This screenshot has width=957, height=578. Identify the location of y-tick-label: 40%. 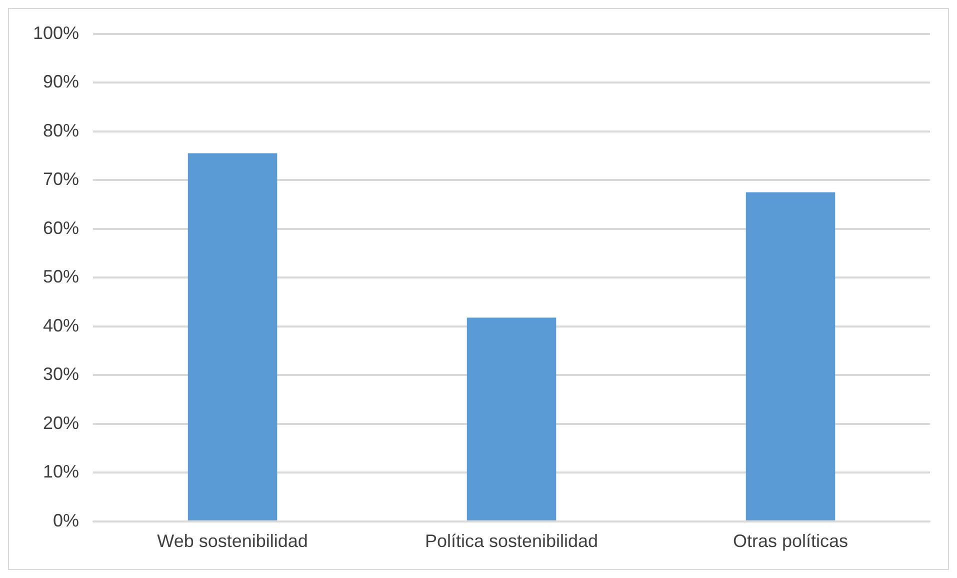
(61, 325).